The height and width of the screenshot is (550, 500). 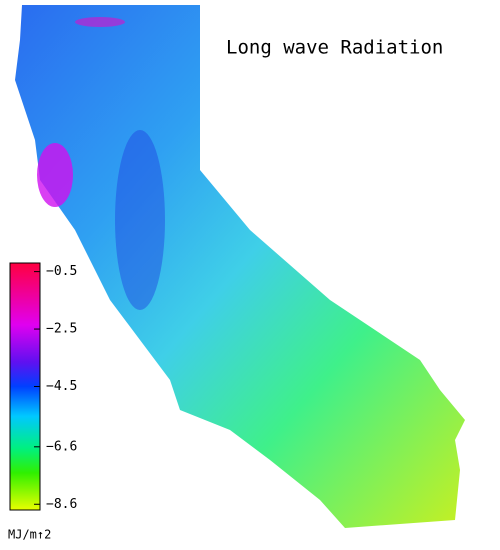 I want to click on colorbar-unit: MJ/m↑2, so click(x=29, y=535).